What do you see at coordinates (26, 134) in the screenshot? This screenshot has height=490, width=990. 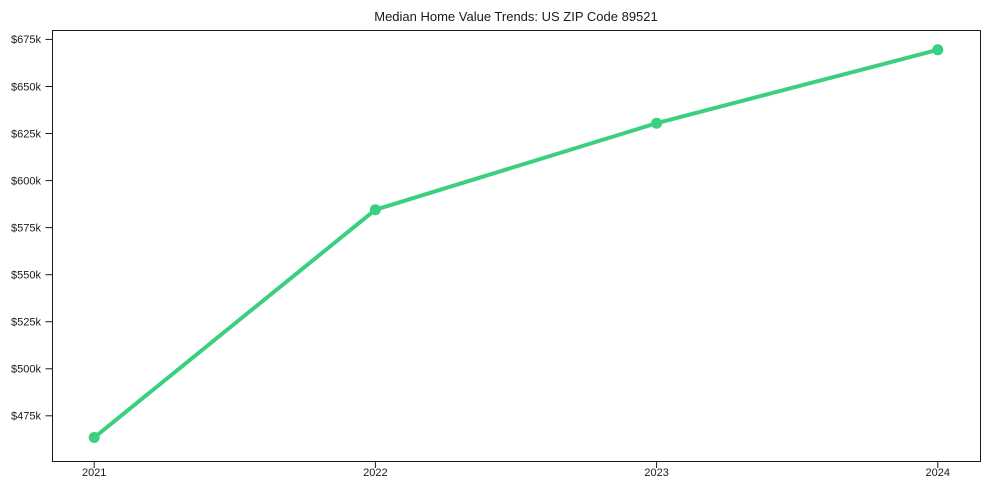 I see `y-tick-label: $625k` at bounding box center [26, 134].